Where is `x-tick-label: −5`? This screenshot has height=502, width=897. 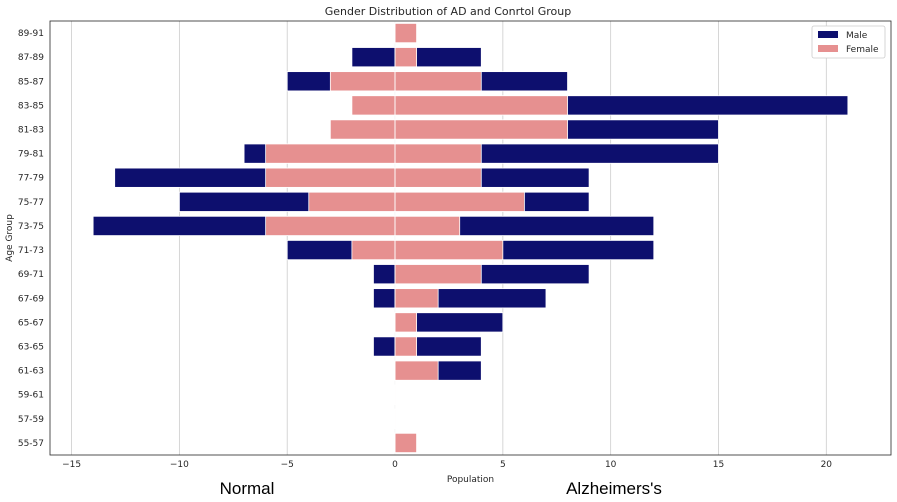
x-tick-label: −5 is located at coordinates (287, 465).